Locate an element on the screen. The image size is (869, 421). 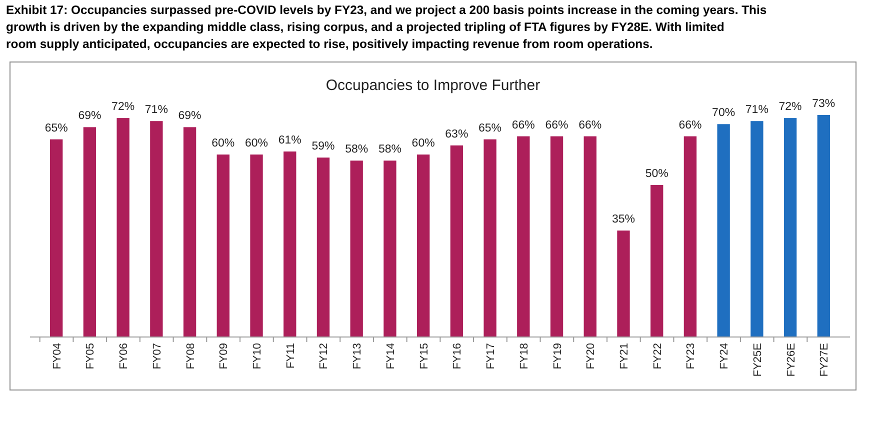
x-tick-label: FY22 is located at coordinates (658, 356).